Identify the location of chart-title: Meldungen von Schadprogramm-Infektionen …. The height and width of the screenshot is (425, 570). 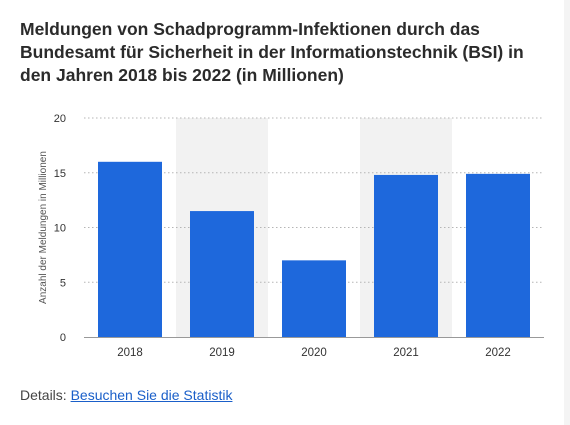
(272, 52).